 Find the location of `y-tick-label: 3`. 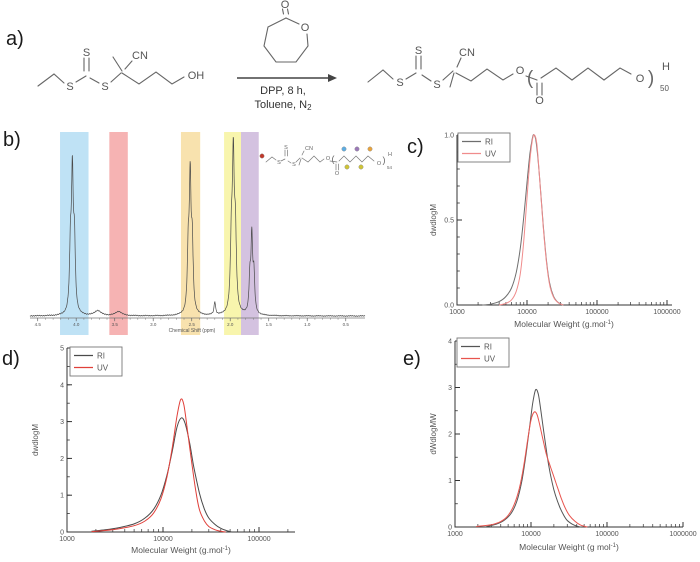

y-tick-label: 3 is located at coordinates (62, 422).